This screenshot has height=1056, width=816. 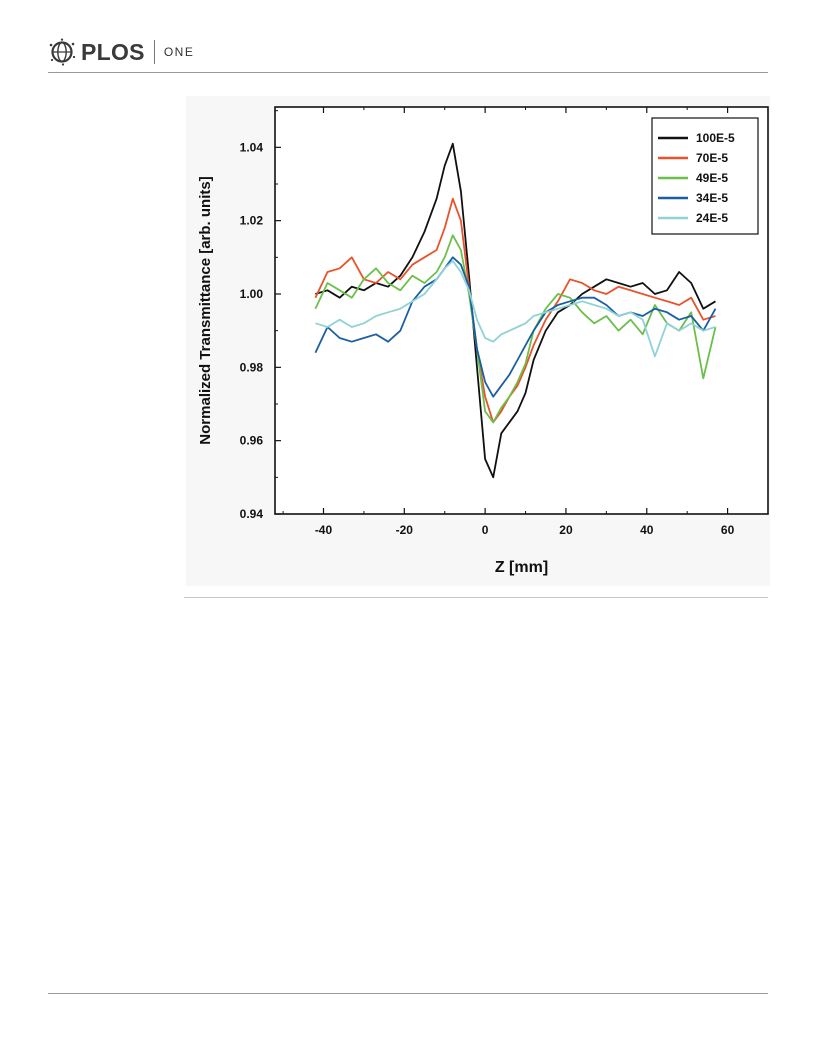 What do you see at coordinates (485, 530) in the screenshot?
I see `x-tick-label: 0` at bounding box center [485, 530].